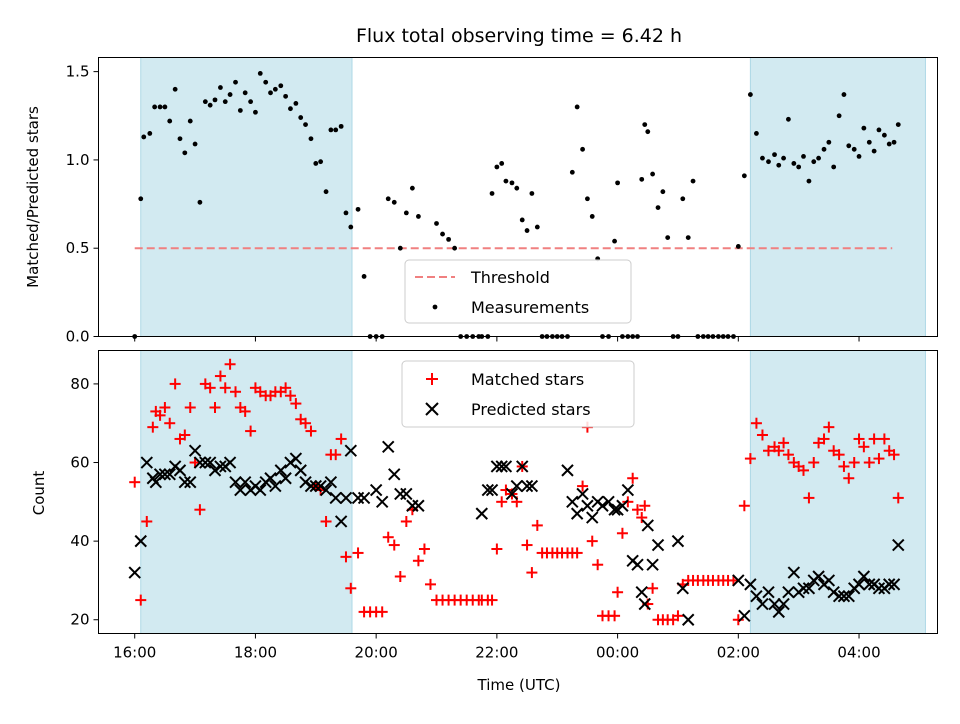 The height and width of the screenshot is (724, 960). What do you see at coordinates (79, 463) in the screenshot?
I see `bottom-y-tick-label: 60` at bounding box center [79, 463].